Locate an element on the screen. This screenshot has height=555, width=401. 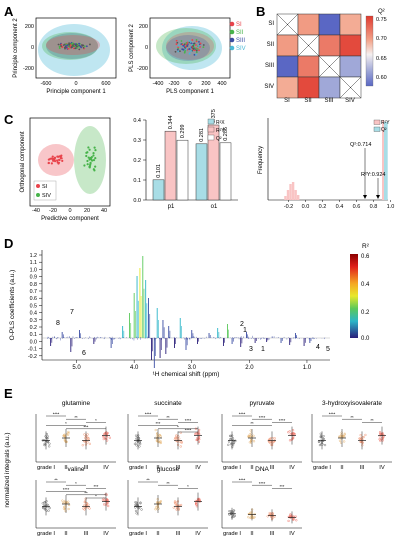
loading-ytick: 0.3 is located at coordinates (33, 321).